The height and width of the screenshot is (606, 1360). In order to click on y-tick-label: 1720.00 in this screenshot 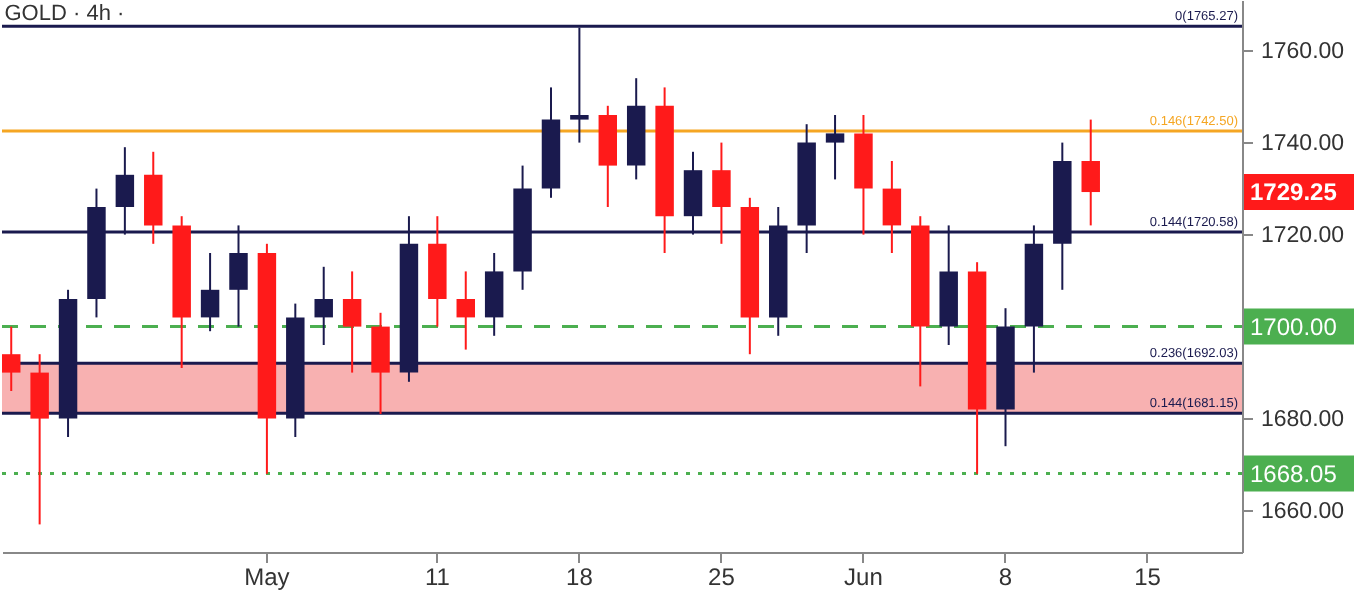, I will do `click(1303, 235)`.